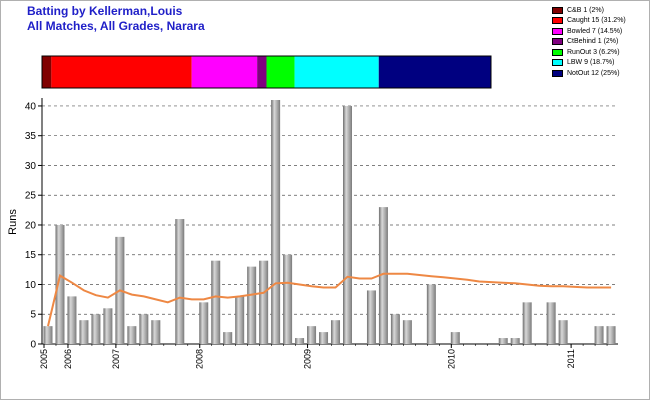  Describe the element at coordinates (31, 196) in the screenshot. I see `y-tick-label: 25` at that location.